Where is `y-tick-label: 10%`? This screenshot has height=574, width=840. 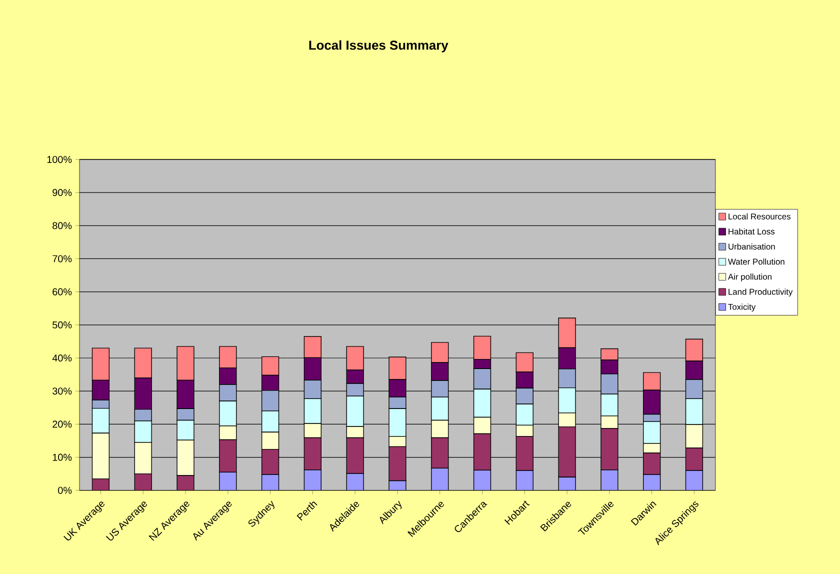
y-tick-label: 10% is located at coordinates (62, 457).